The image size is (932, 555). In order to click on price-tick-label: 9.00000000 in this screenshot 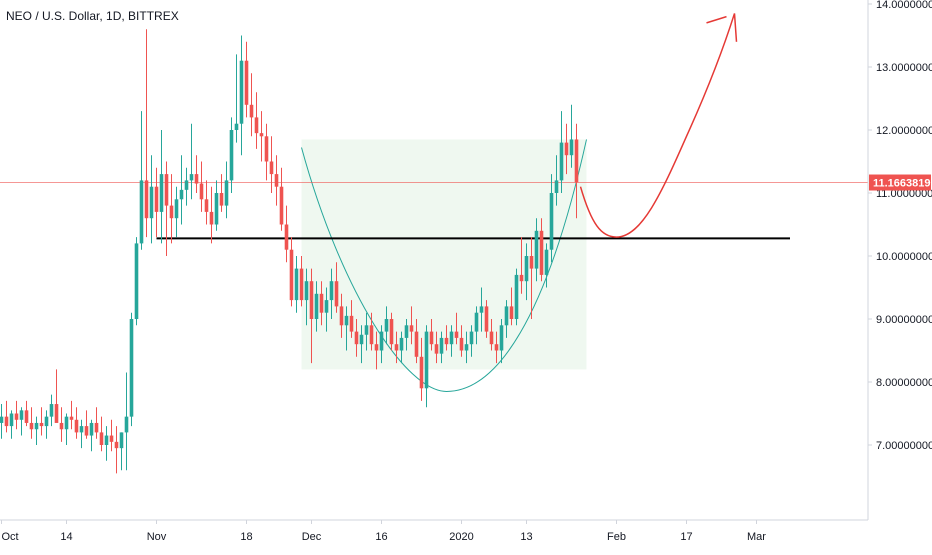, I will do `click(904, 320)`.